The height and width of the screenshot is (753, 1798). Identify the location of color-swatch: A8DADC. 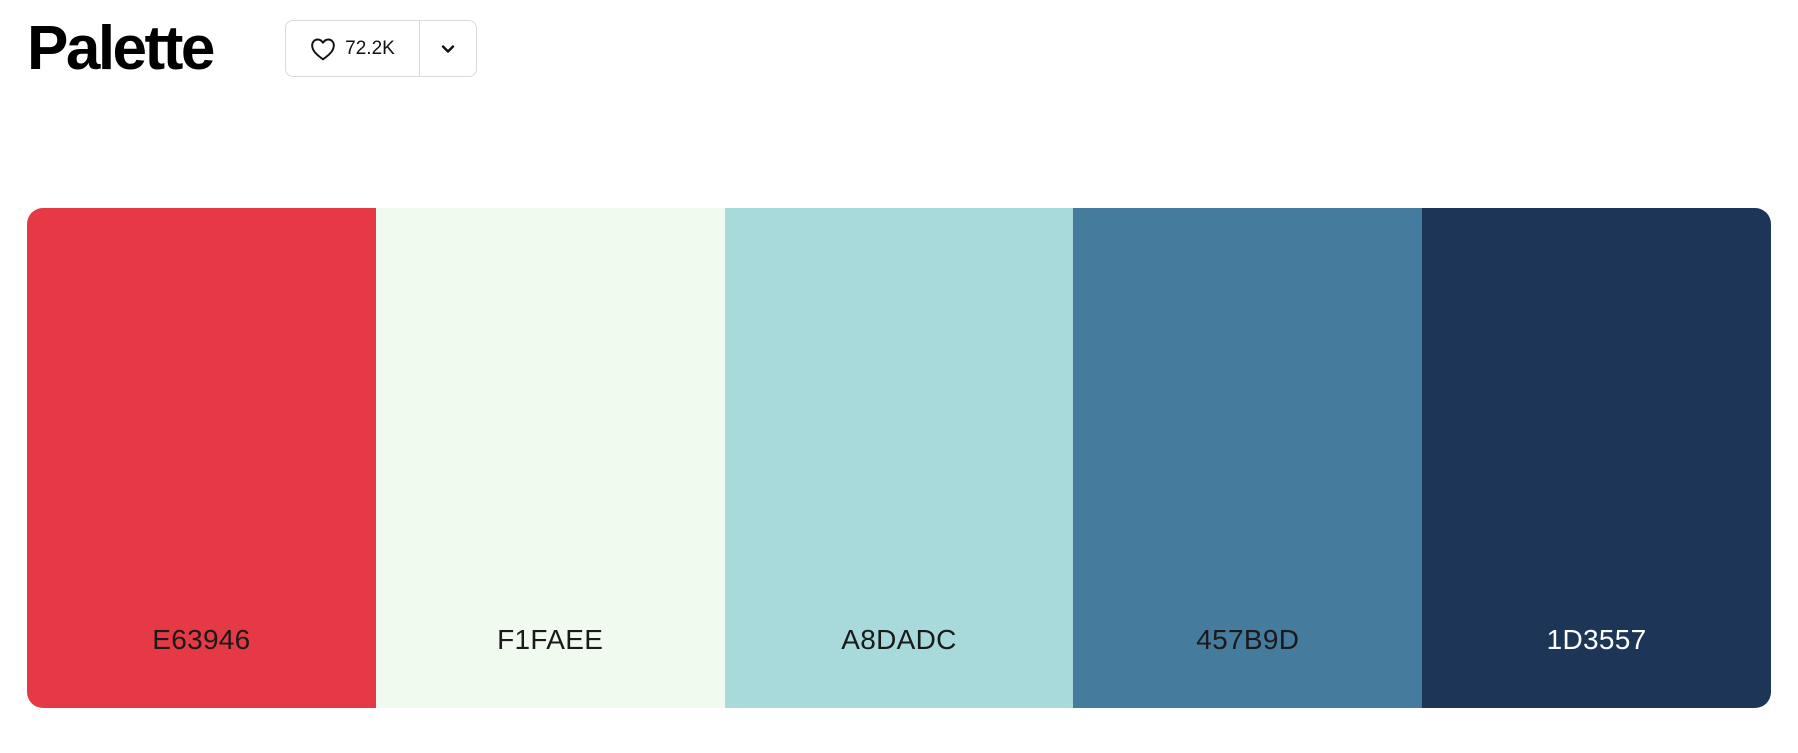
(899, 458).